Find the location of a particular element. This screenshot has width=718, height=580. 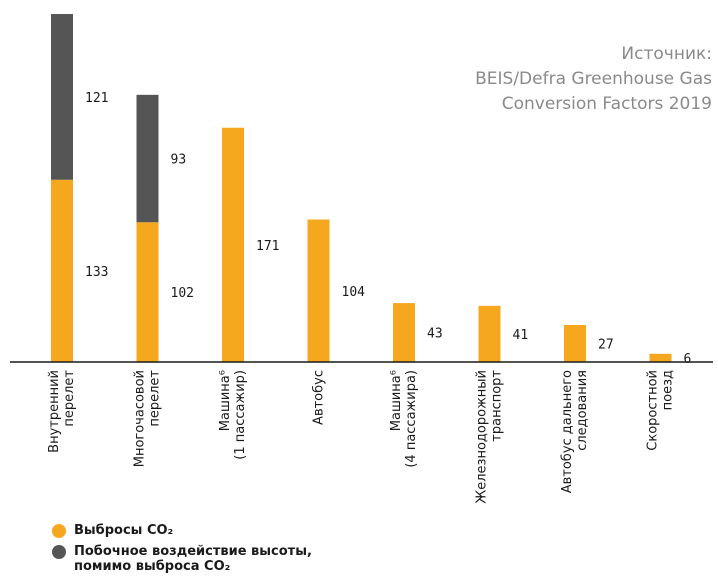

data-label-co2-3: 171 is located at coordinates (267, 246).